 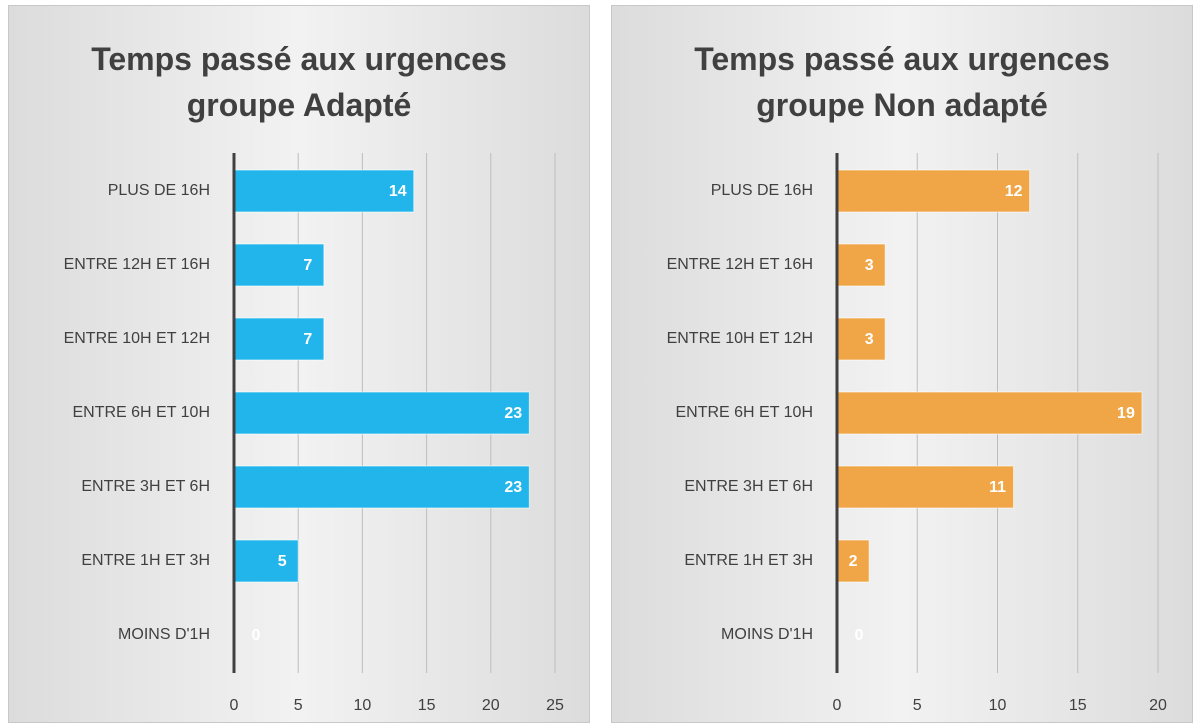 I want to click on data-label: 11, so click(x=997, y=487).